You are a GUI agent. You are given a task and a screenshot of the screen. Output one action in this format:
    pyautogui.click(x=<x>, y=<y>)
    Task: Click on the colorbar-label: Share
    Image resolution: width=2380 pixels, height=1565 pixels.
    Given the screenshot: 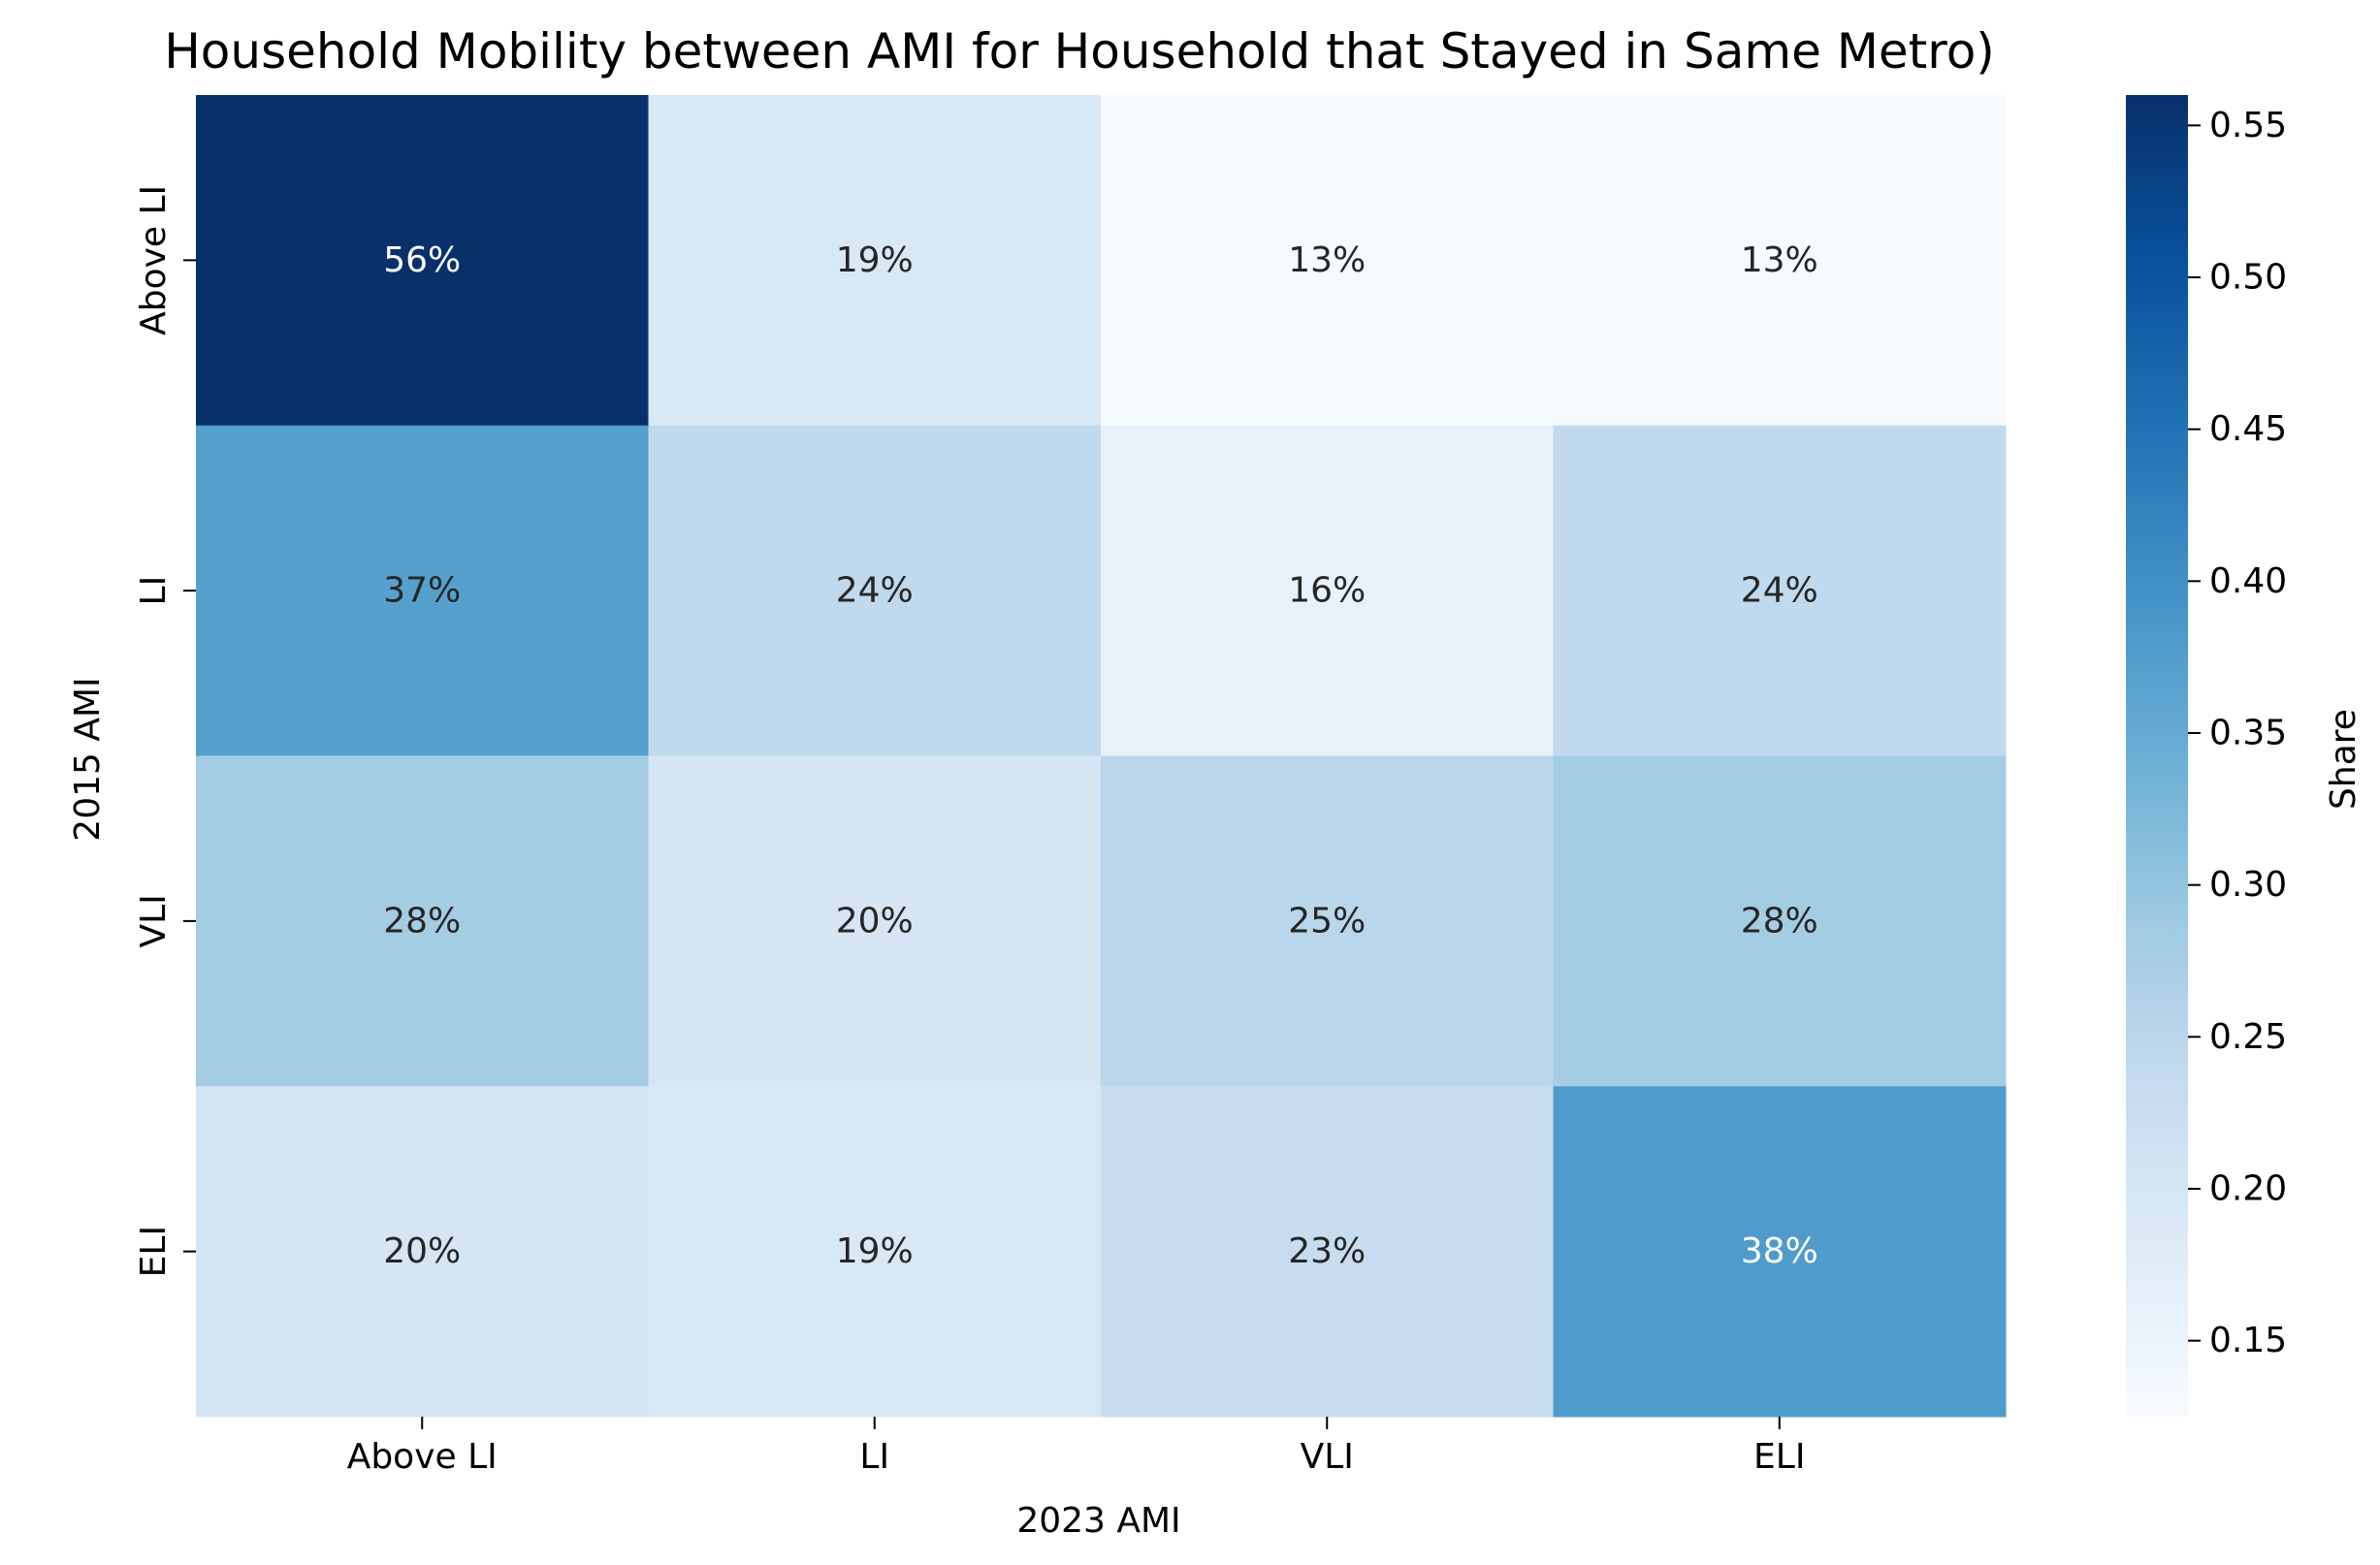 What is the action you would take?
    pyautogui.click(x=2344, y=759)
    